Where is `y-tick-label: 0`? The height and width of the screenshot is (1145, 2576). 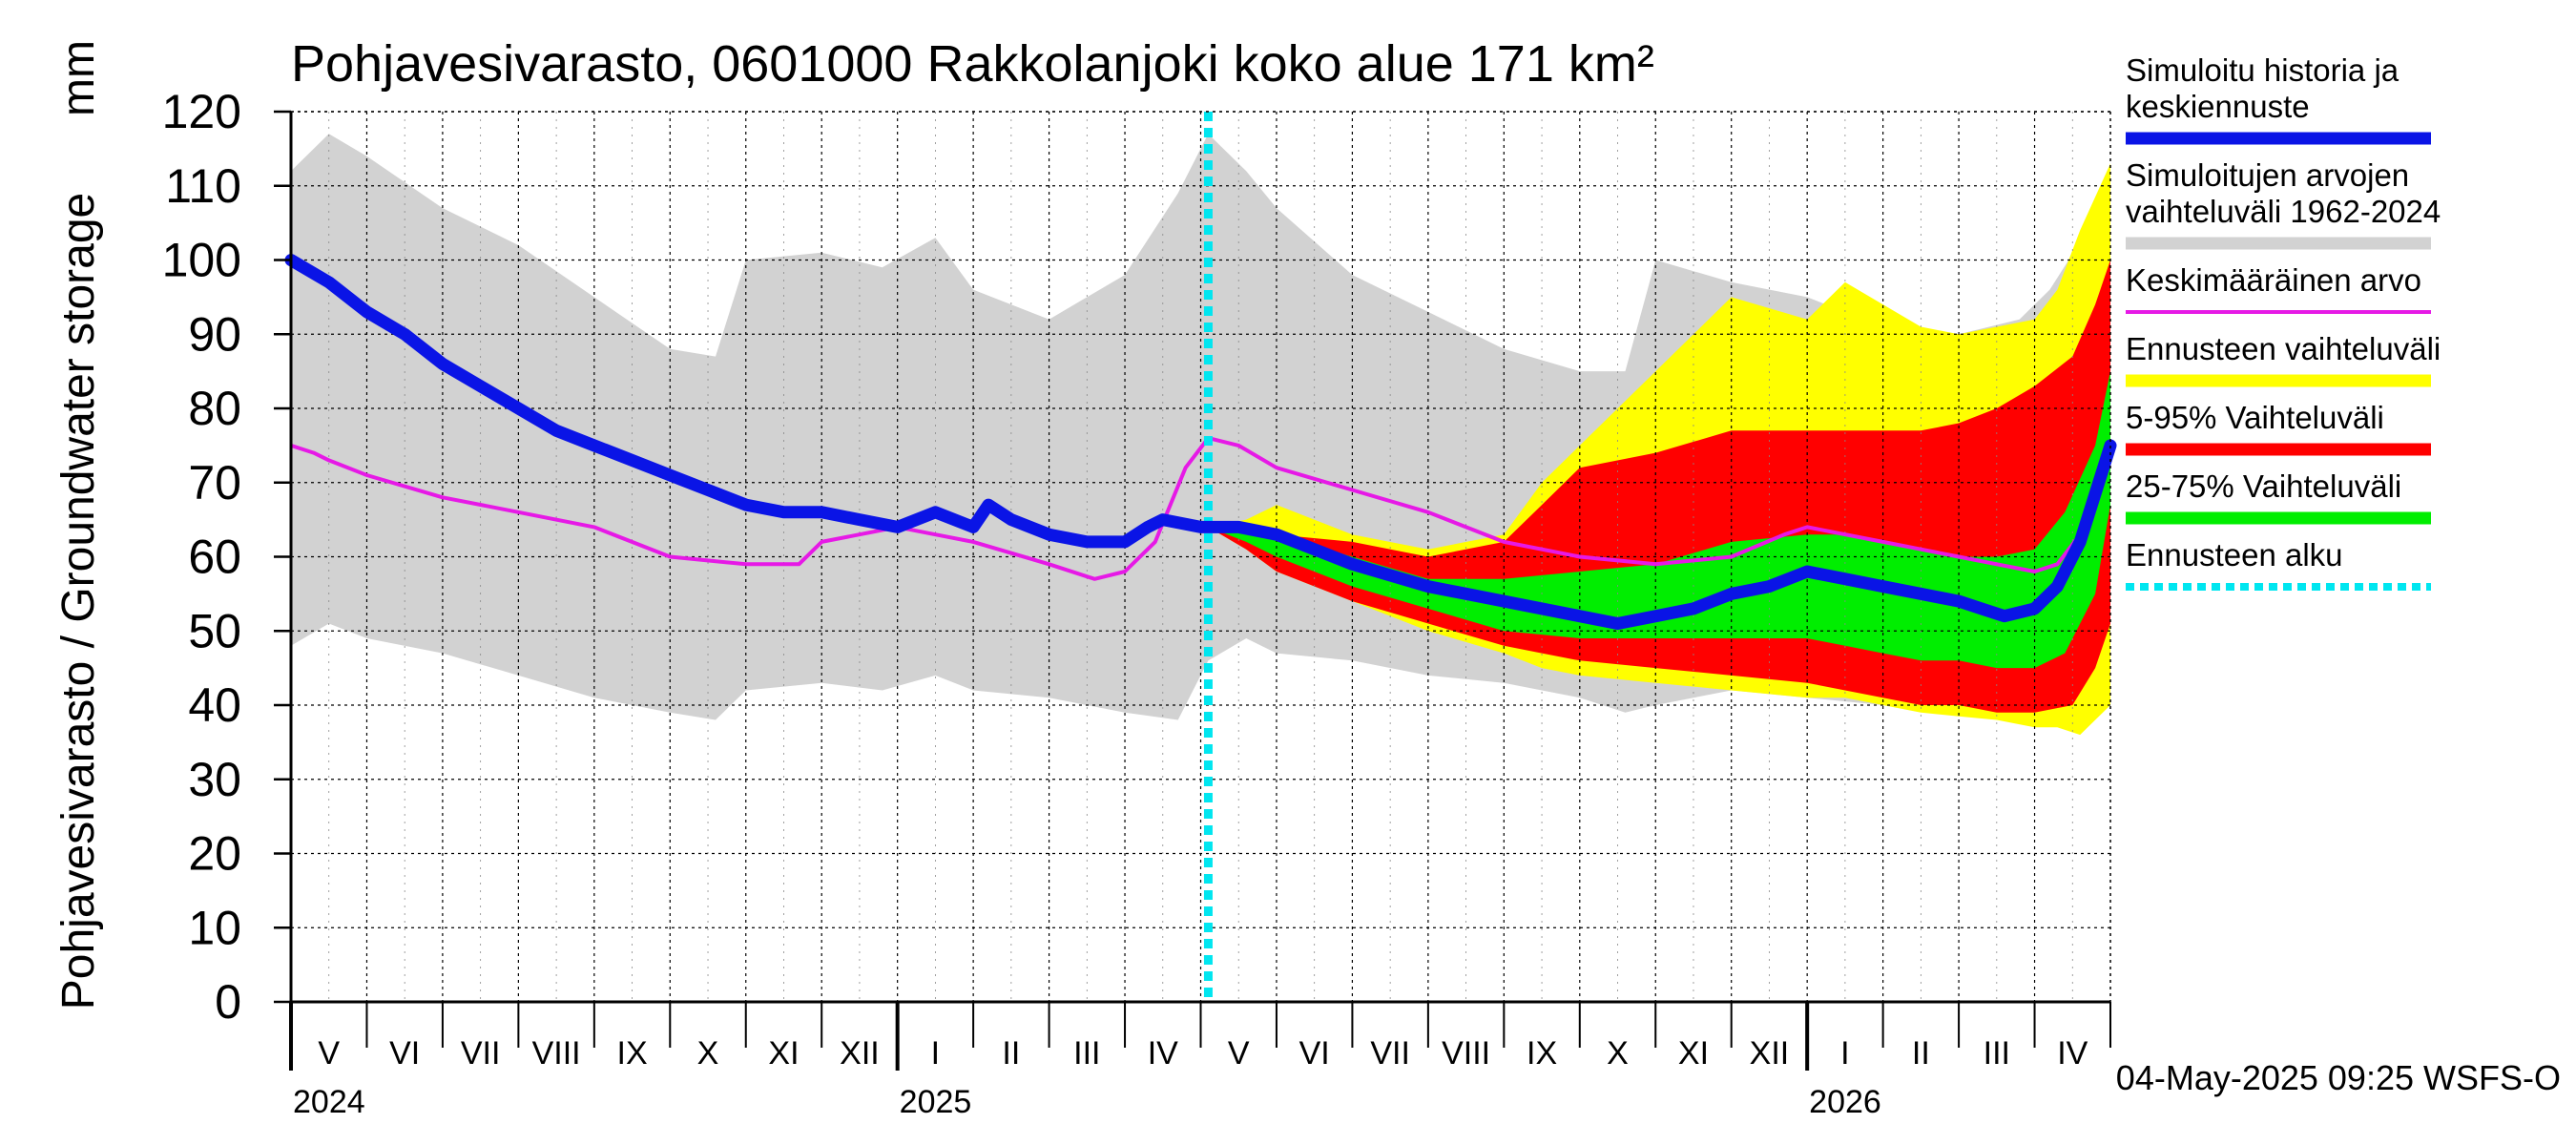
y-tick-label: 0 is located at coordinates (228, 1002).